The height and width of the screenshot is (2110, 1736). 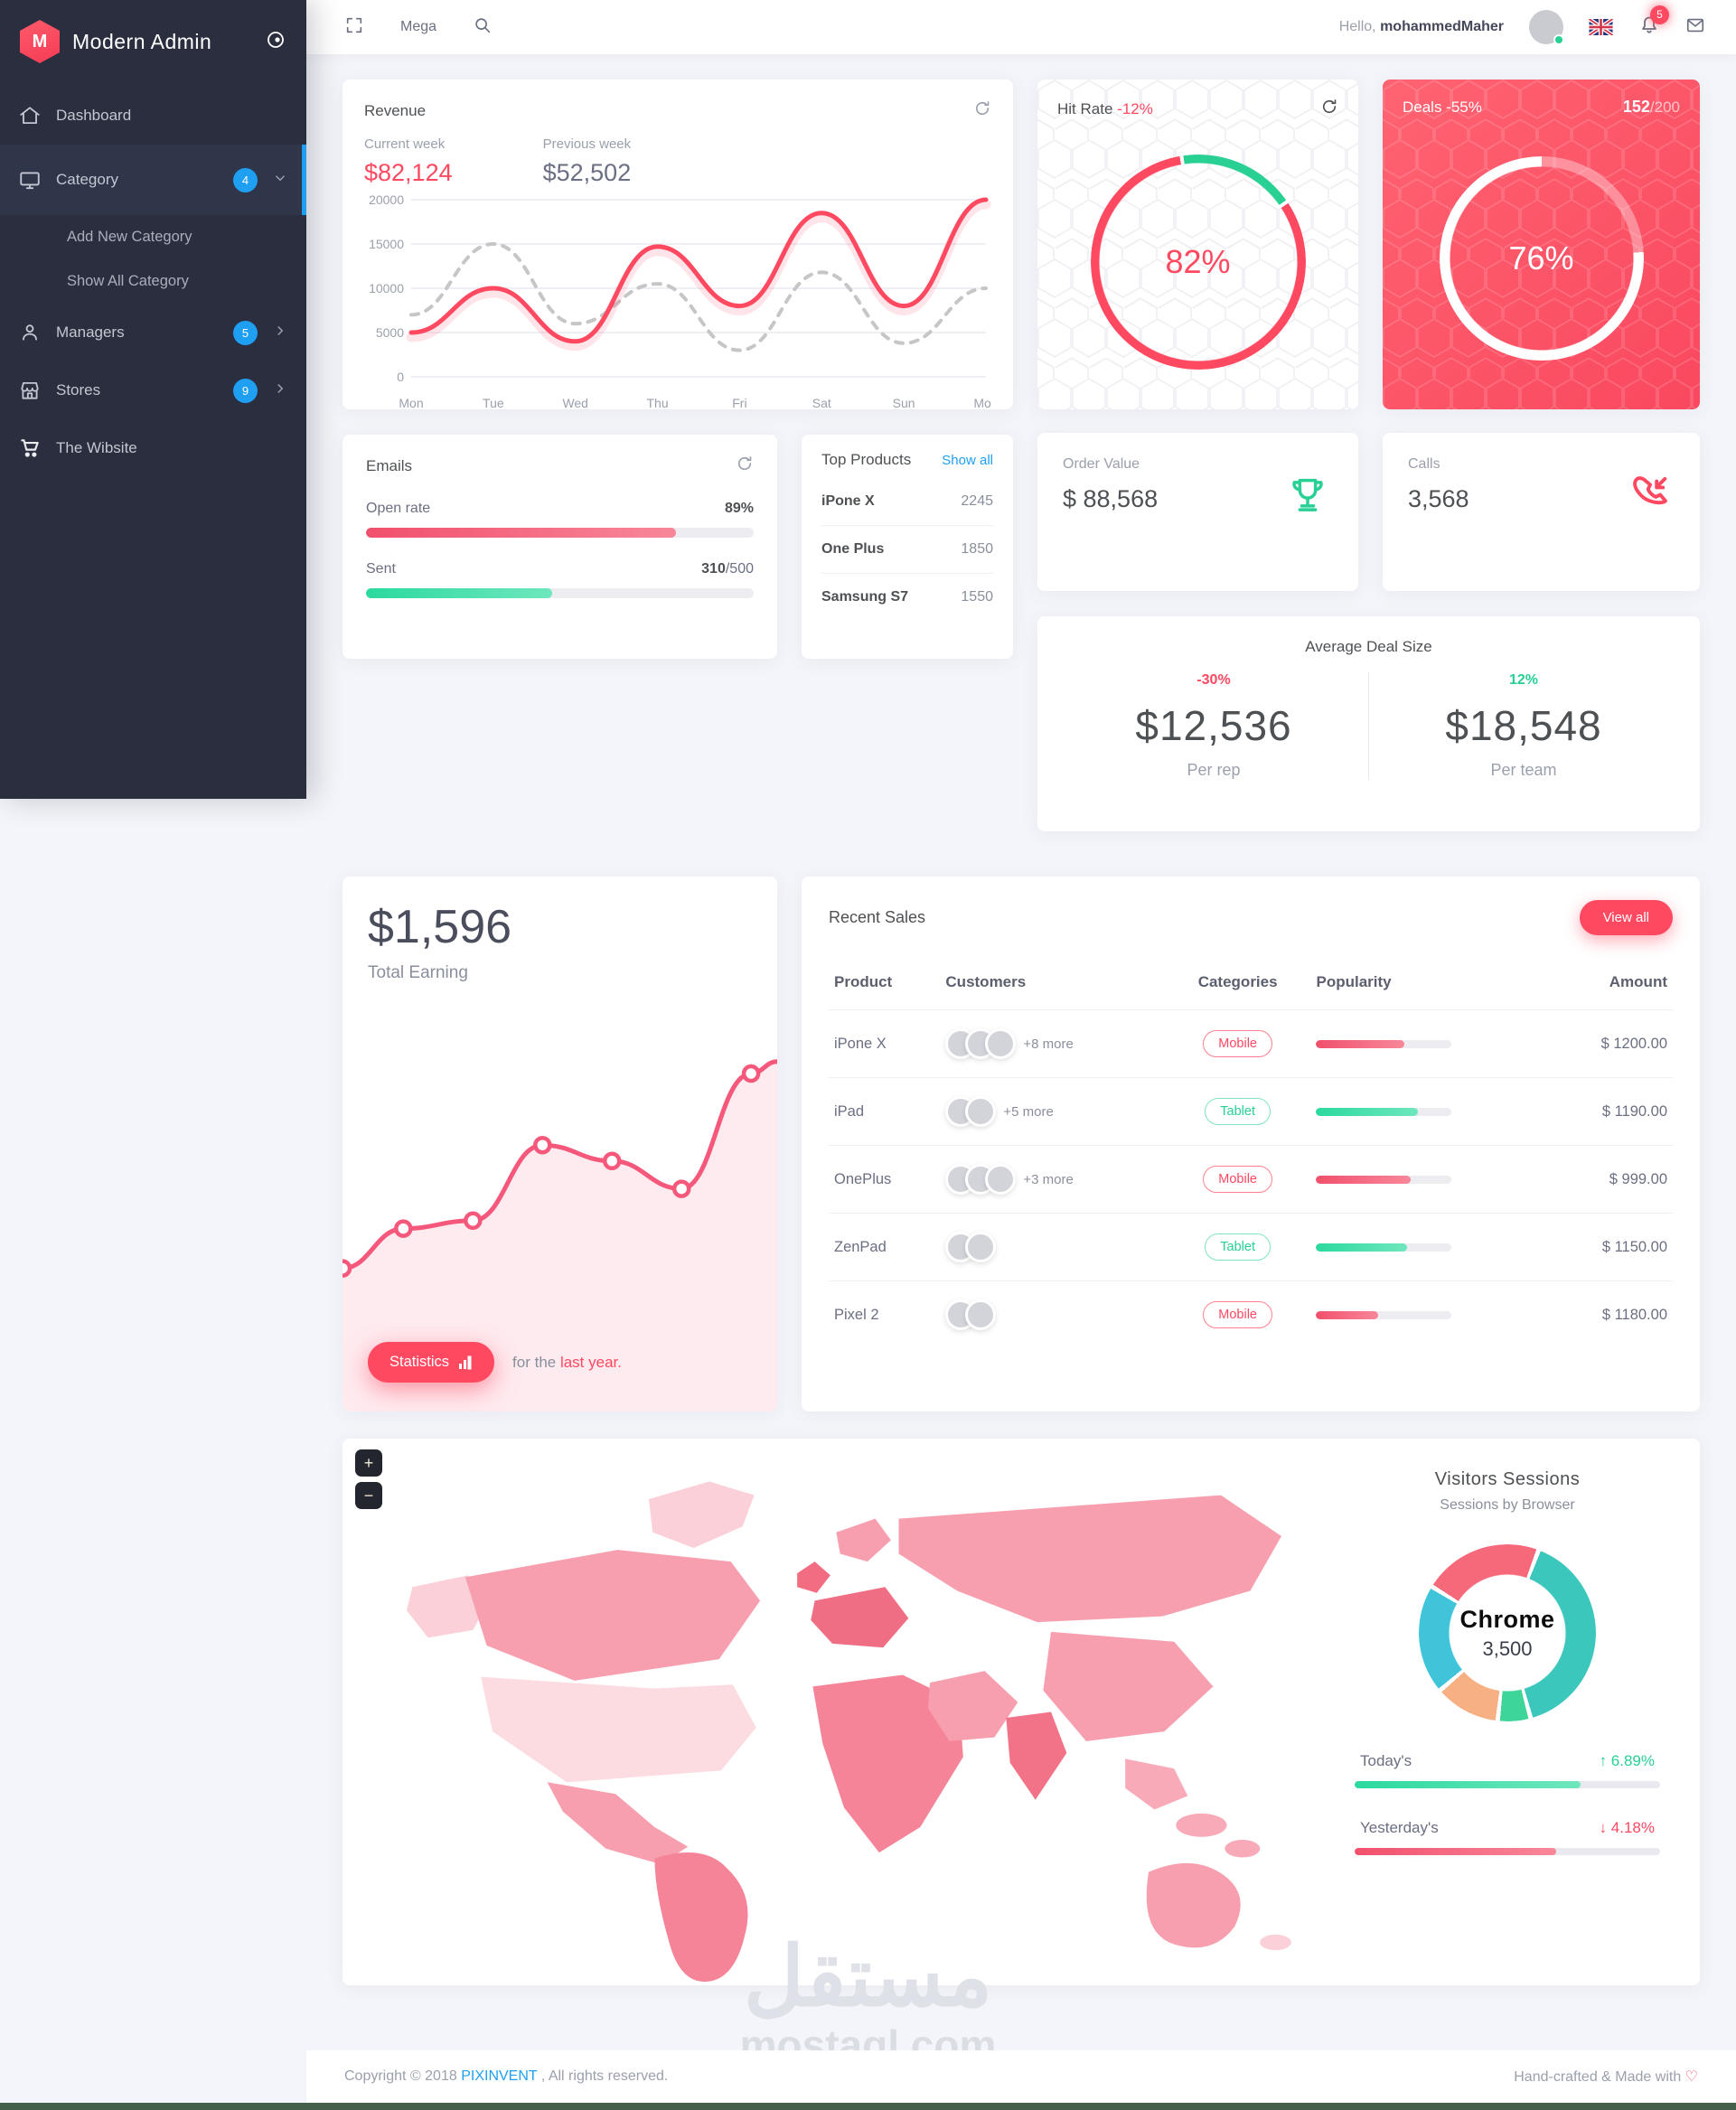 What do you see at coordinates (1695, 28) in the screenshot?
I see `mail-icon` at bounding box center [1695, 28].